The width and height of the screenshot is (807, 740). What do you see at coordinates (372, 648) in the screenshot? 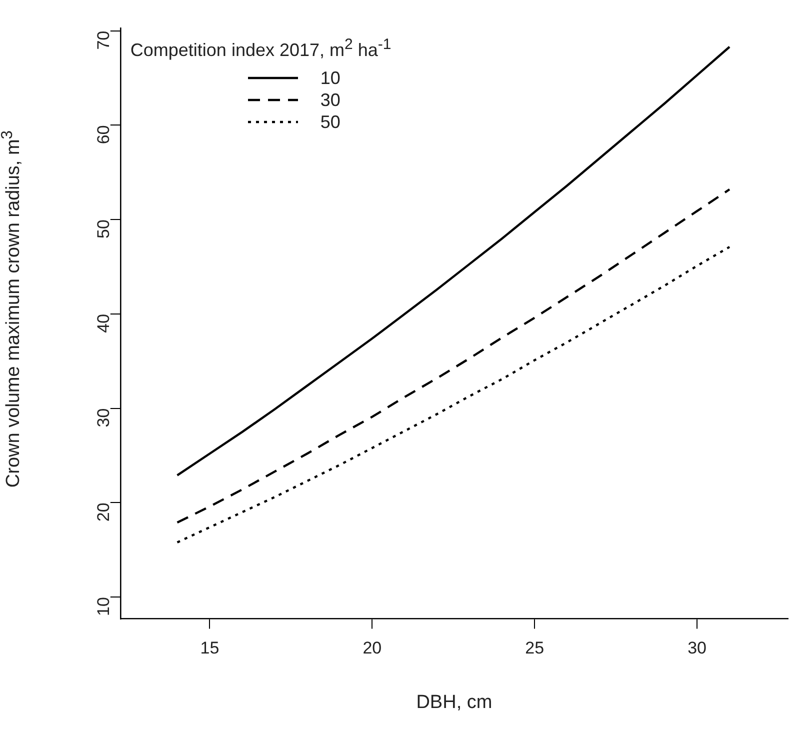
I see `x-tick-label: 20` at bounding box center [372, 648].